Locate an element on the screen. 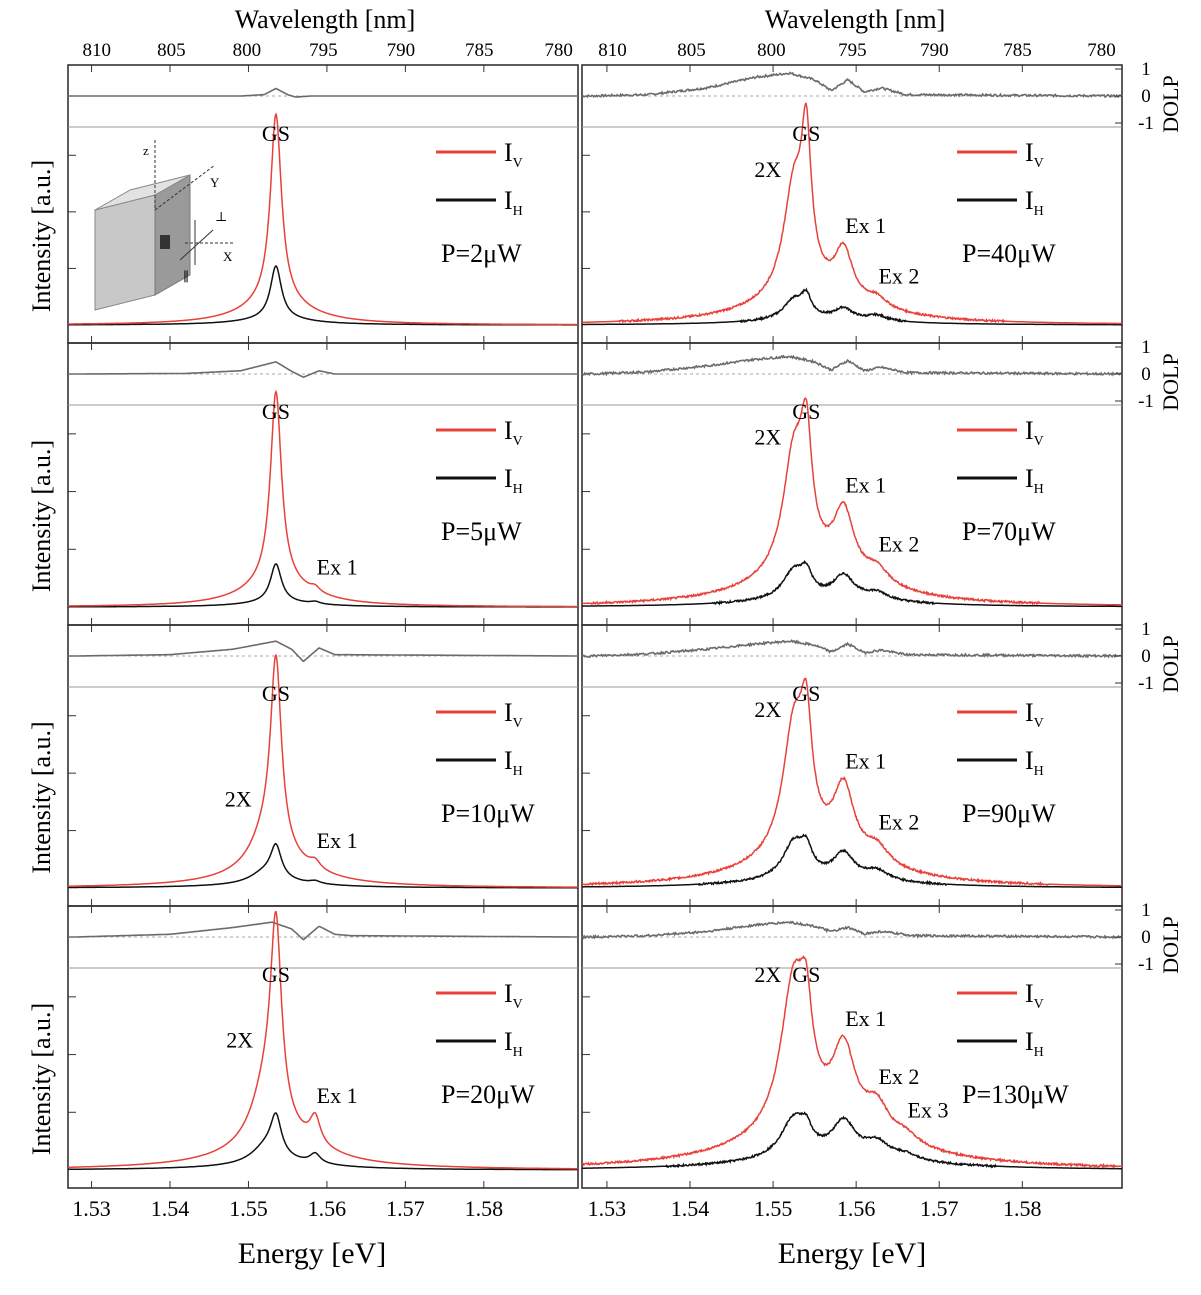 Image resolution: width=1201 pixels, height=1295 pixels. power-label: P=70μW is located at coordinates (1009, 531).